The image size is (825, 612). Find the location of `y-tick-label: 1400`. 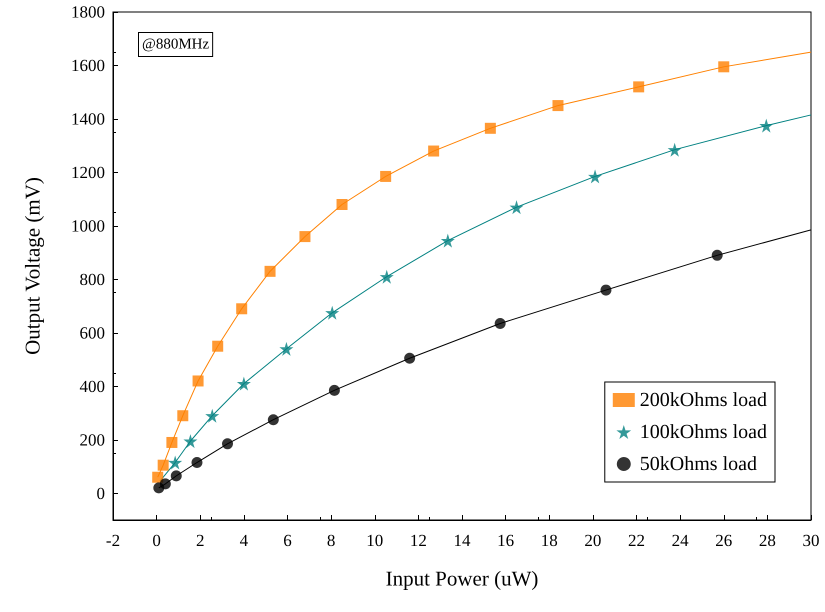

y-tick-label: 1400 is located at coordinates (88, 118).